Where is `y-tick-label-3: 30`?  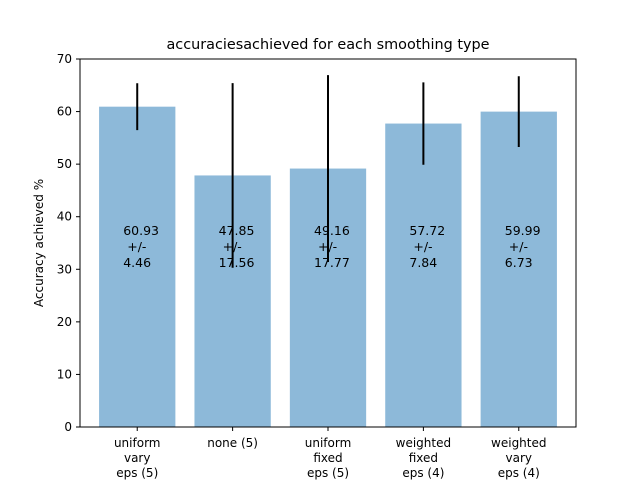
y-tick-label-3: 30 is located at coordinates (64, 269).